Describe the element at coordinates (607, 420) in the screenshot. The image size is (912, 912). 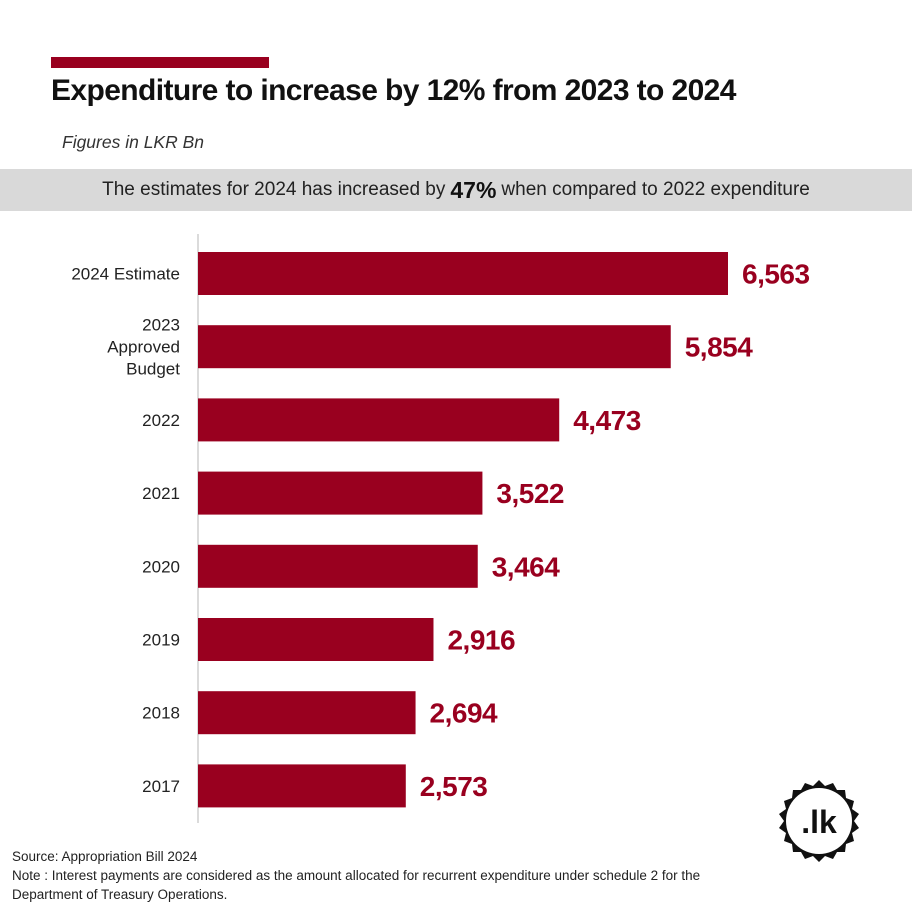
I see `value-label-2: 4,473` at that location.